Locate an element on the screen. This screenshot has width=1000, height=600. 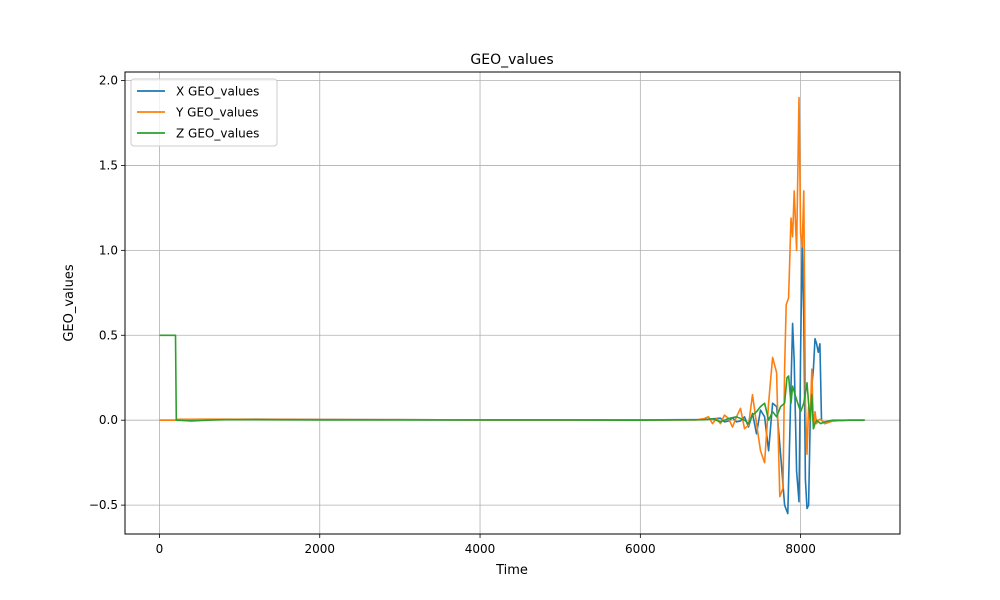
legend: X GEO_values Y GEO_values Z GEO_values is located at coordinates (204, 112).